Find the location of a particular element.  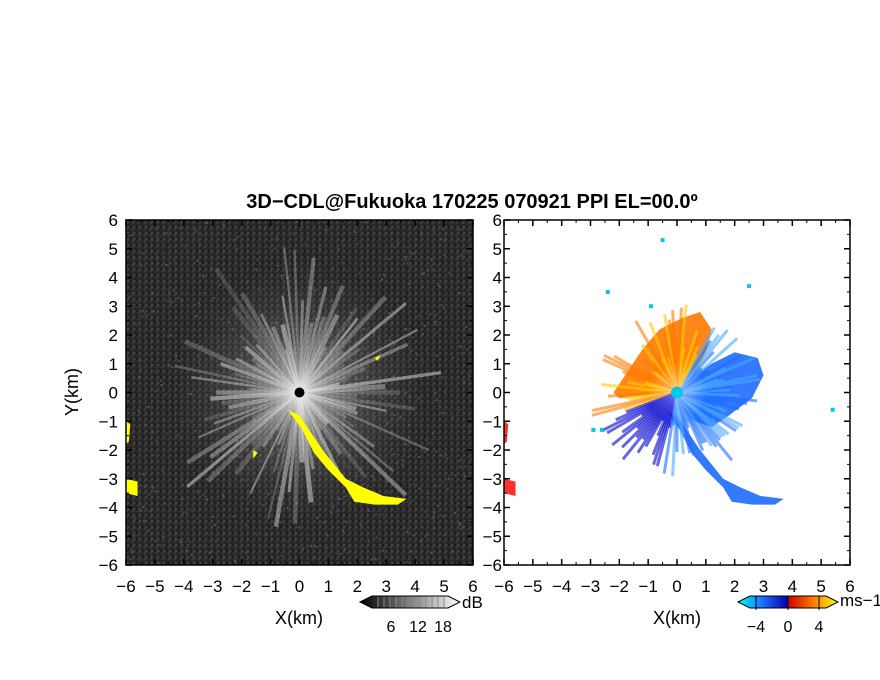

reflectivity-x-label: X(km) is located at coordinates (299, 618).